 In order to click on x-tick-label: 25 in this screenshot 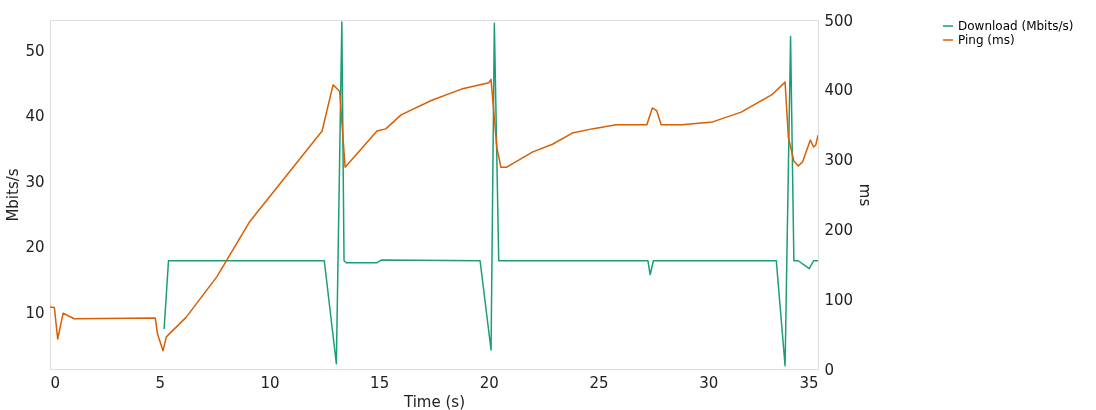, I will do `click(599, 382)`.